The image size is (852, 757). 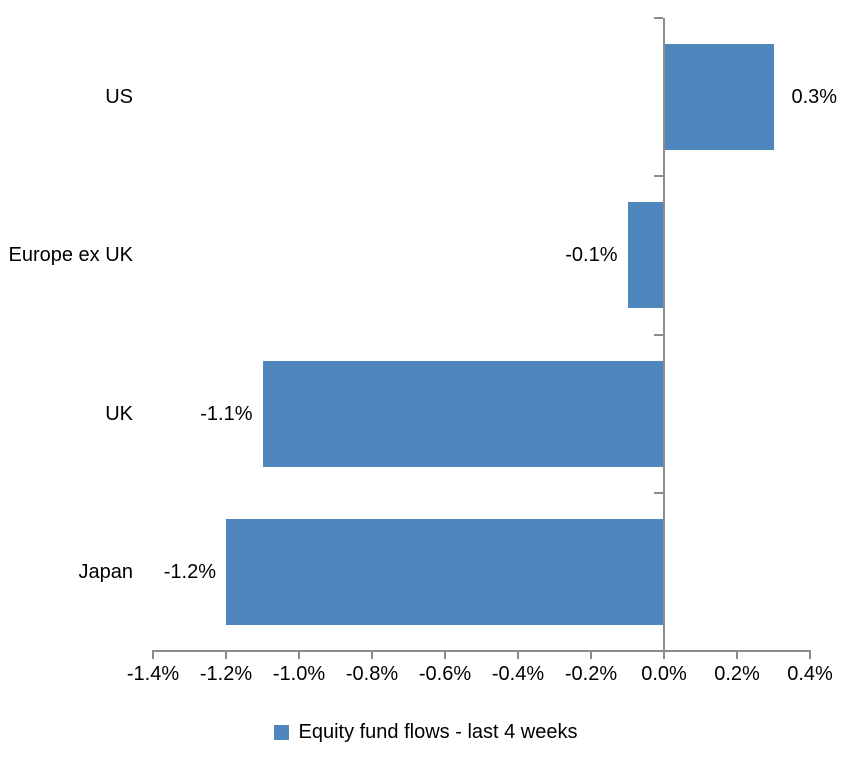 I want to click on value-label: -1.1%, so click(x=226, y=413).